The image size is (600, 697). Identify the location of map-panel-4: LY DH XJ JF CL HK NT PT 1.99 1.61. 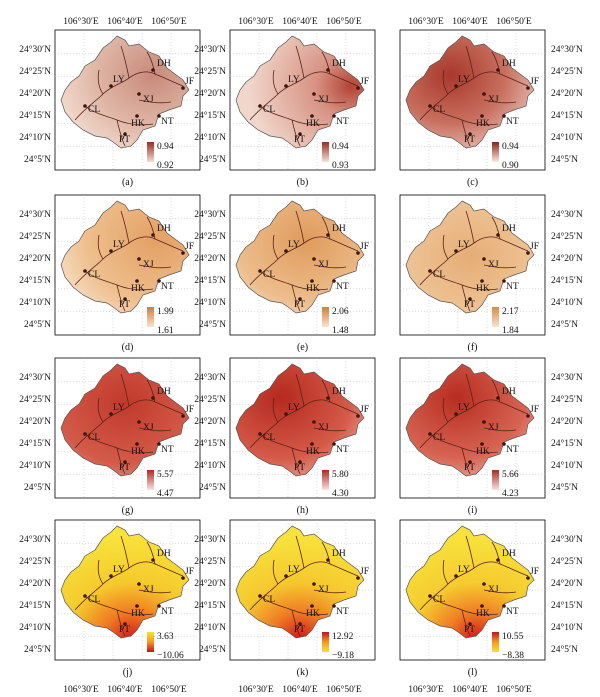
(127, 265).